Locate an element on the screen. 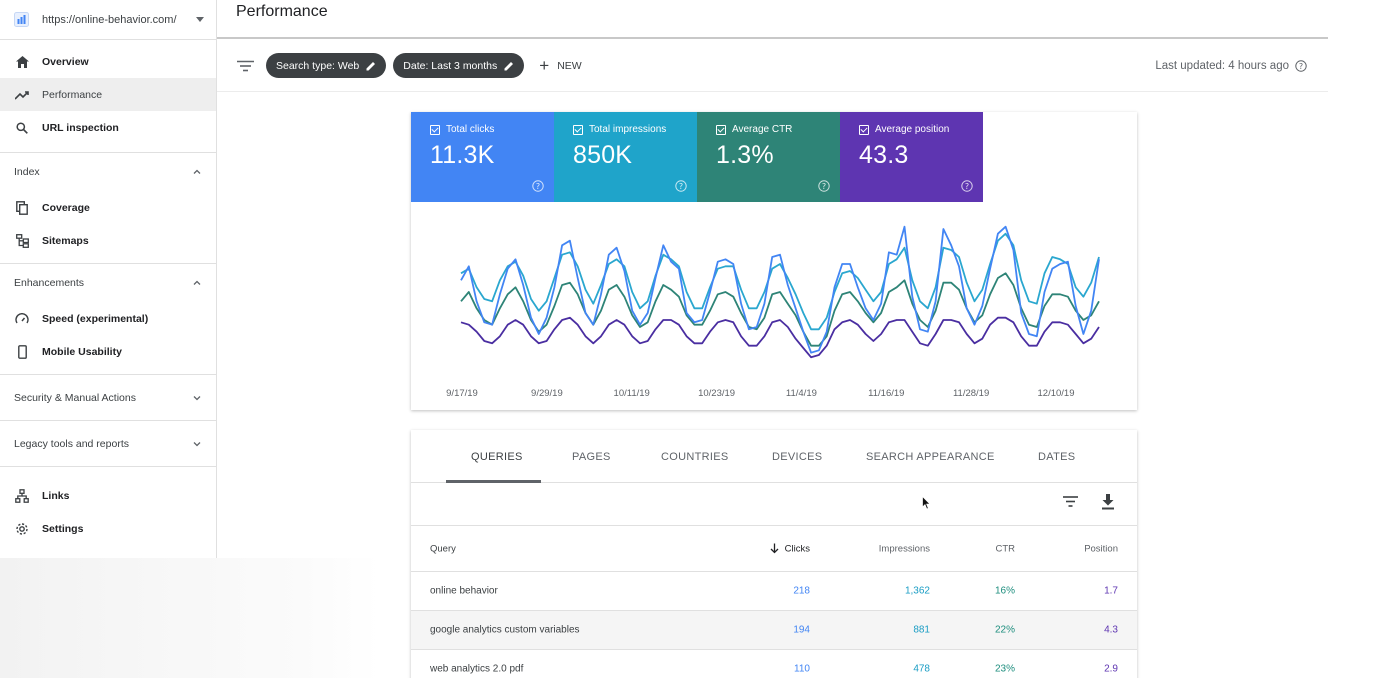 This screenshot has height=678, width=1387. series-line-average-position is located at coordinates (780, 337).